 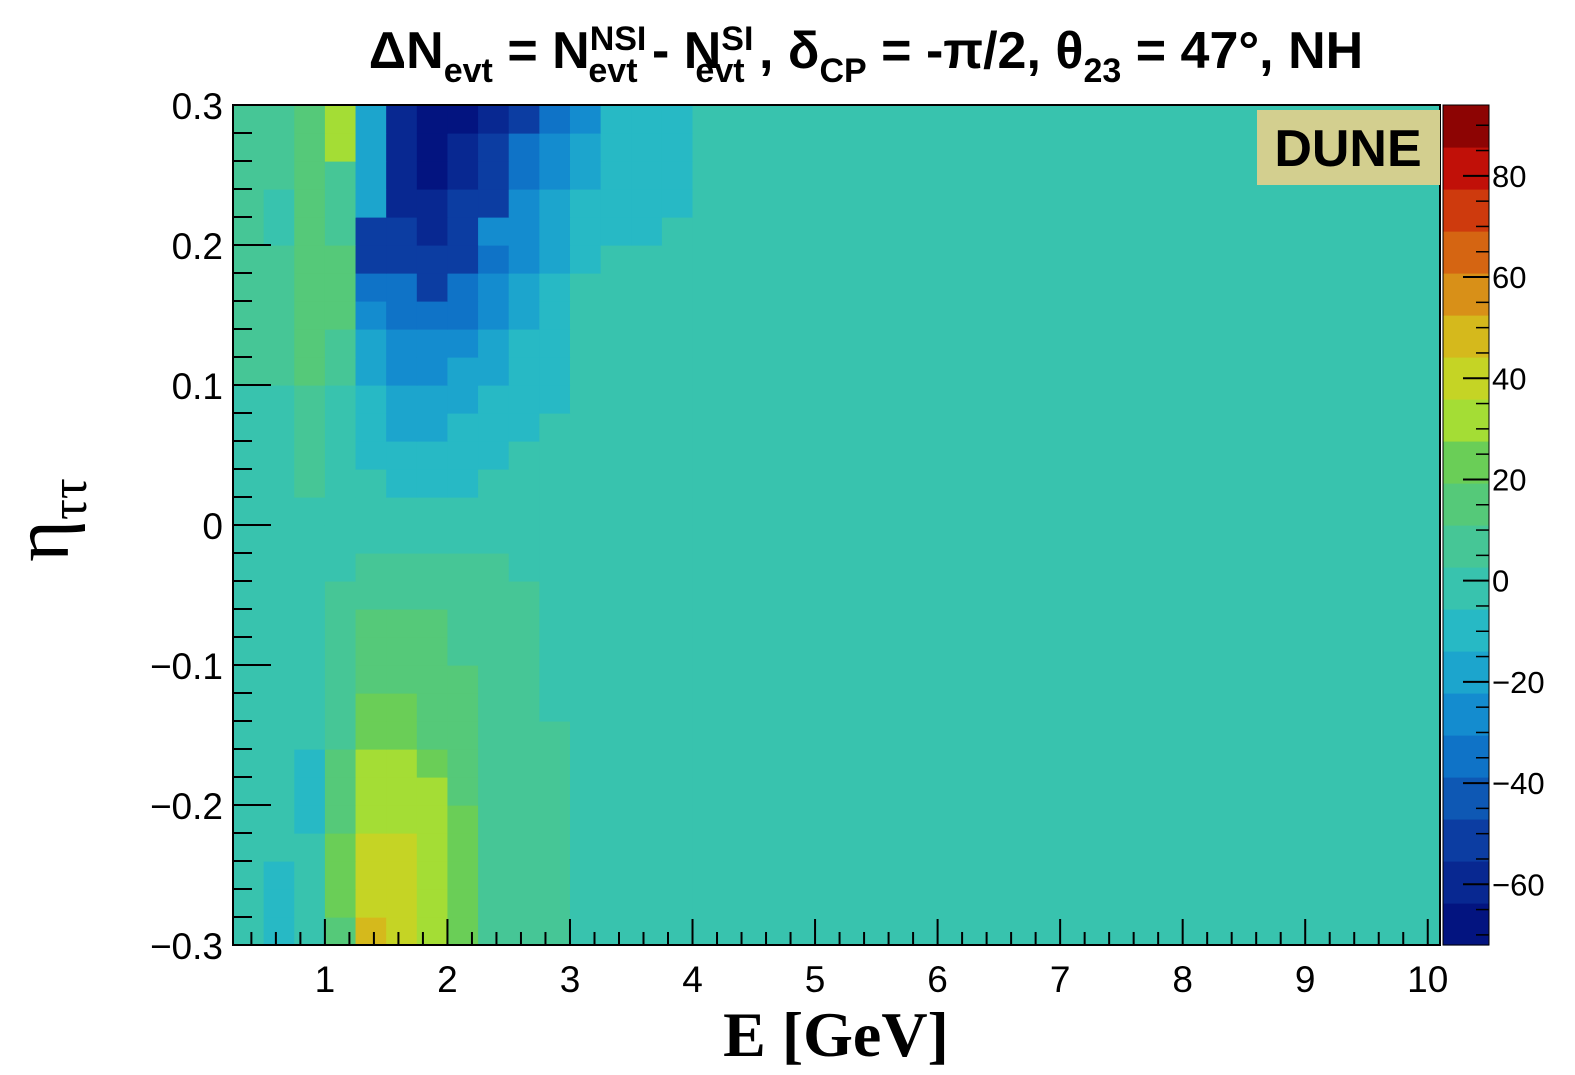 I want to click on x-tick-label: 2, so click(x=447, y=979).